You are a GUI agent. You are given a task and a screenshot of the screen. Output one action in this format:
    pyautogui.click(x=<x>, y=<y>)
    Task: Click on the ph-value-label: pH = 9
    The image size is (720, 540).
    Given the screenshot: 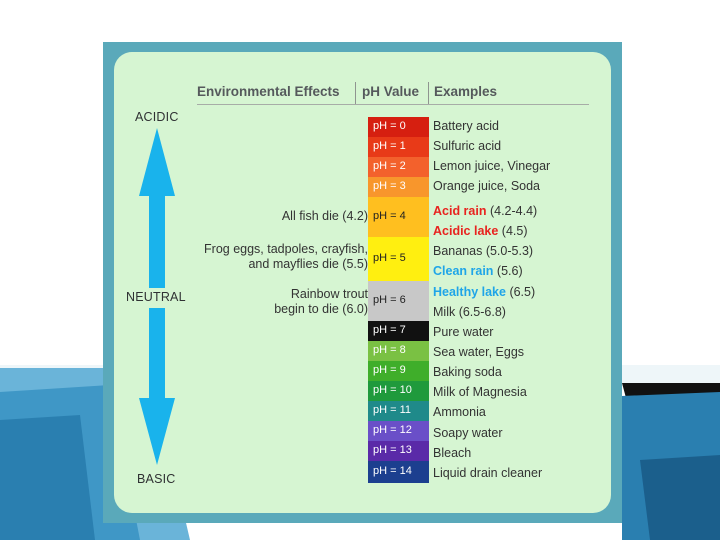 What is the action you would take?
    pyautogui.click(x=389, y=370)
    